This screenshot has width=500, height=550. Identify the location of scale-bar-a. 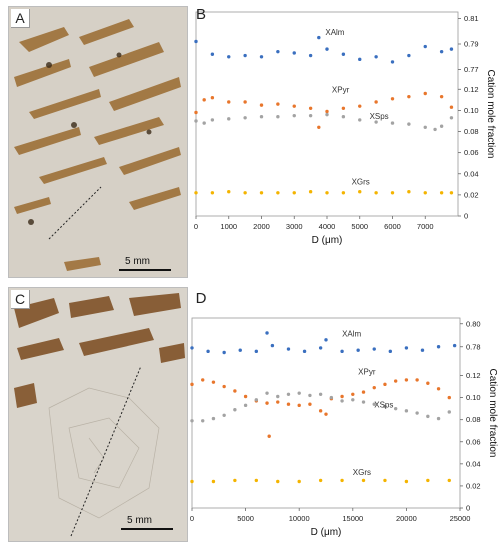
(145, 270).